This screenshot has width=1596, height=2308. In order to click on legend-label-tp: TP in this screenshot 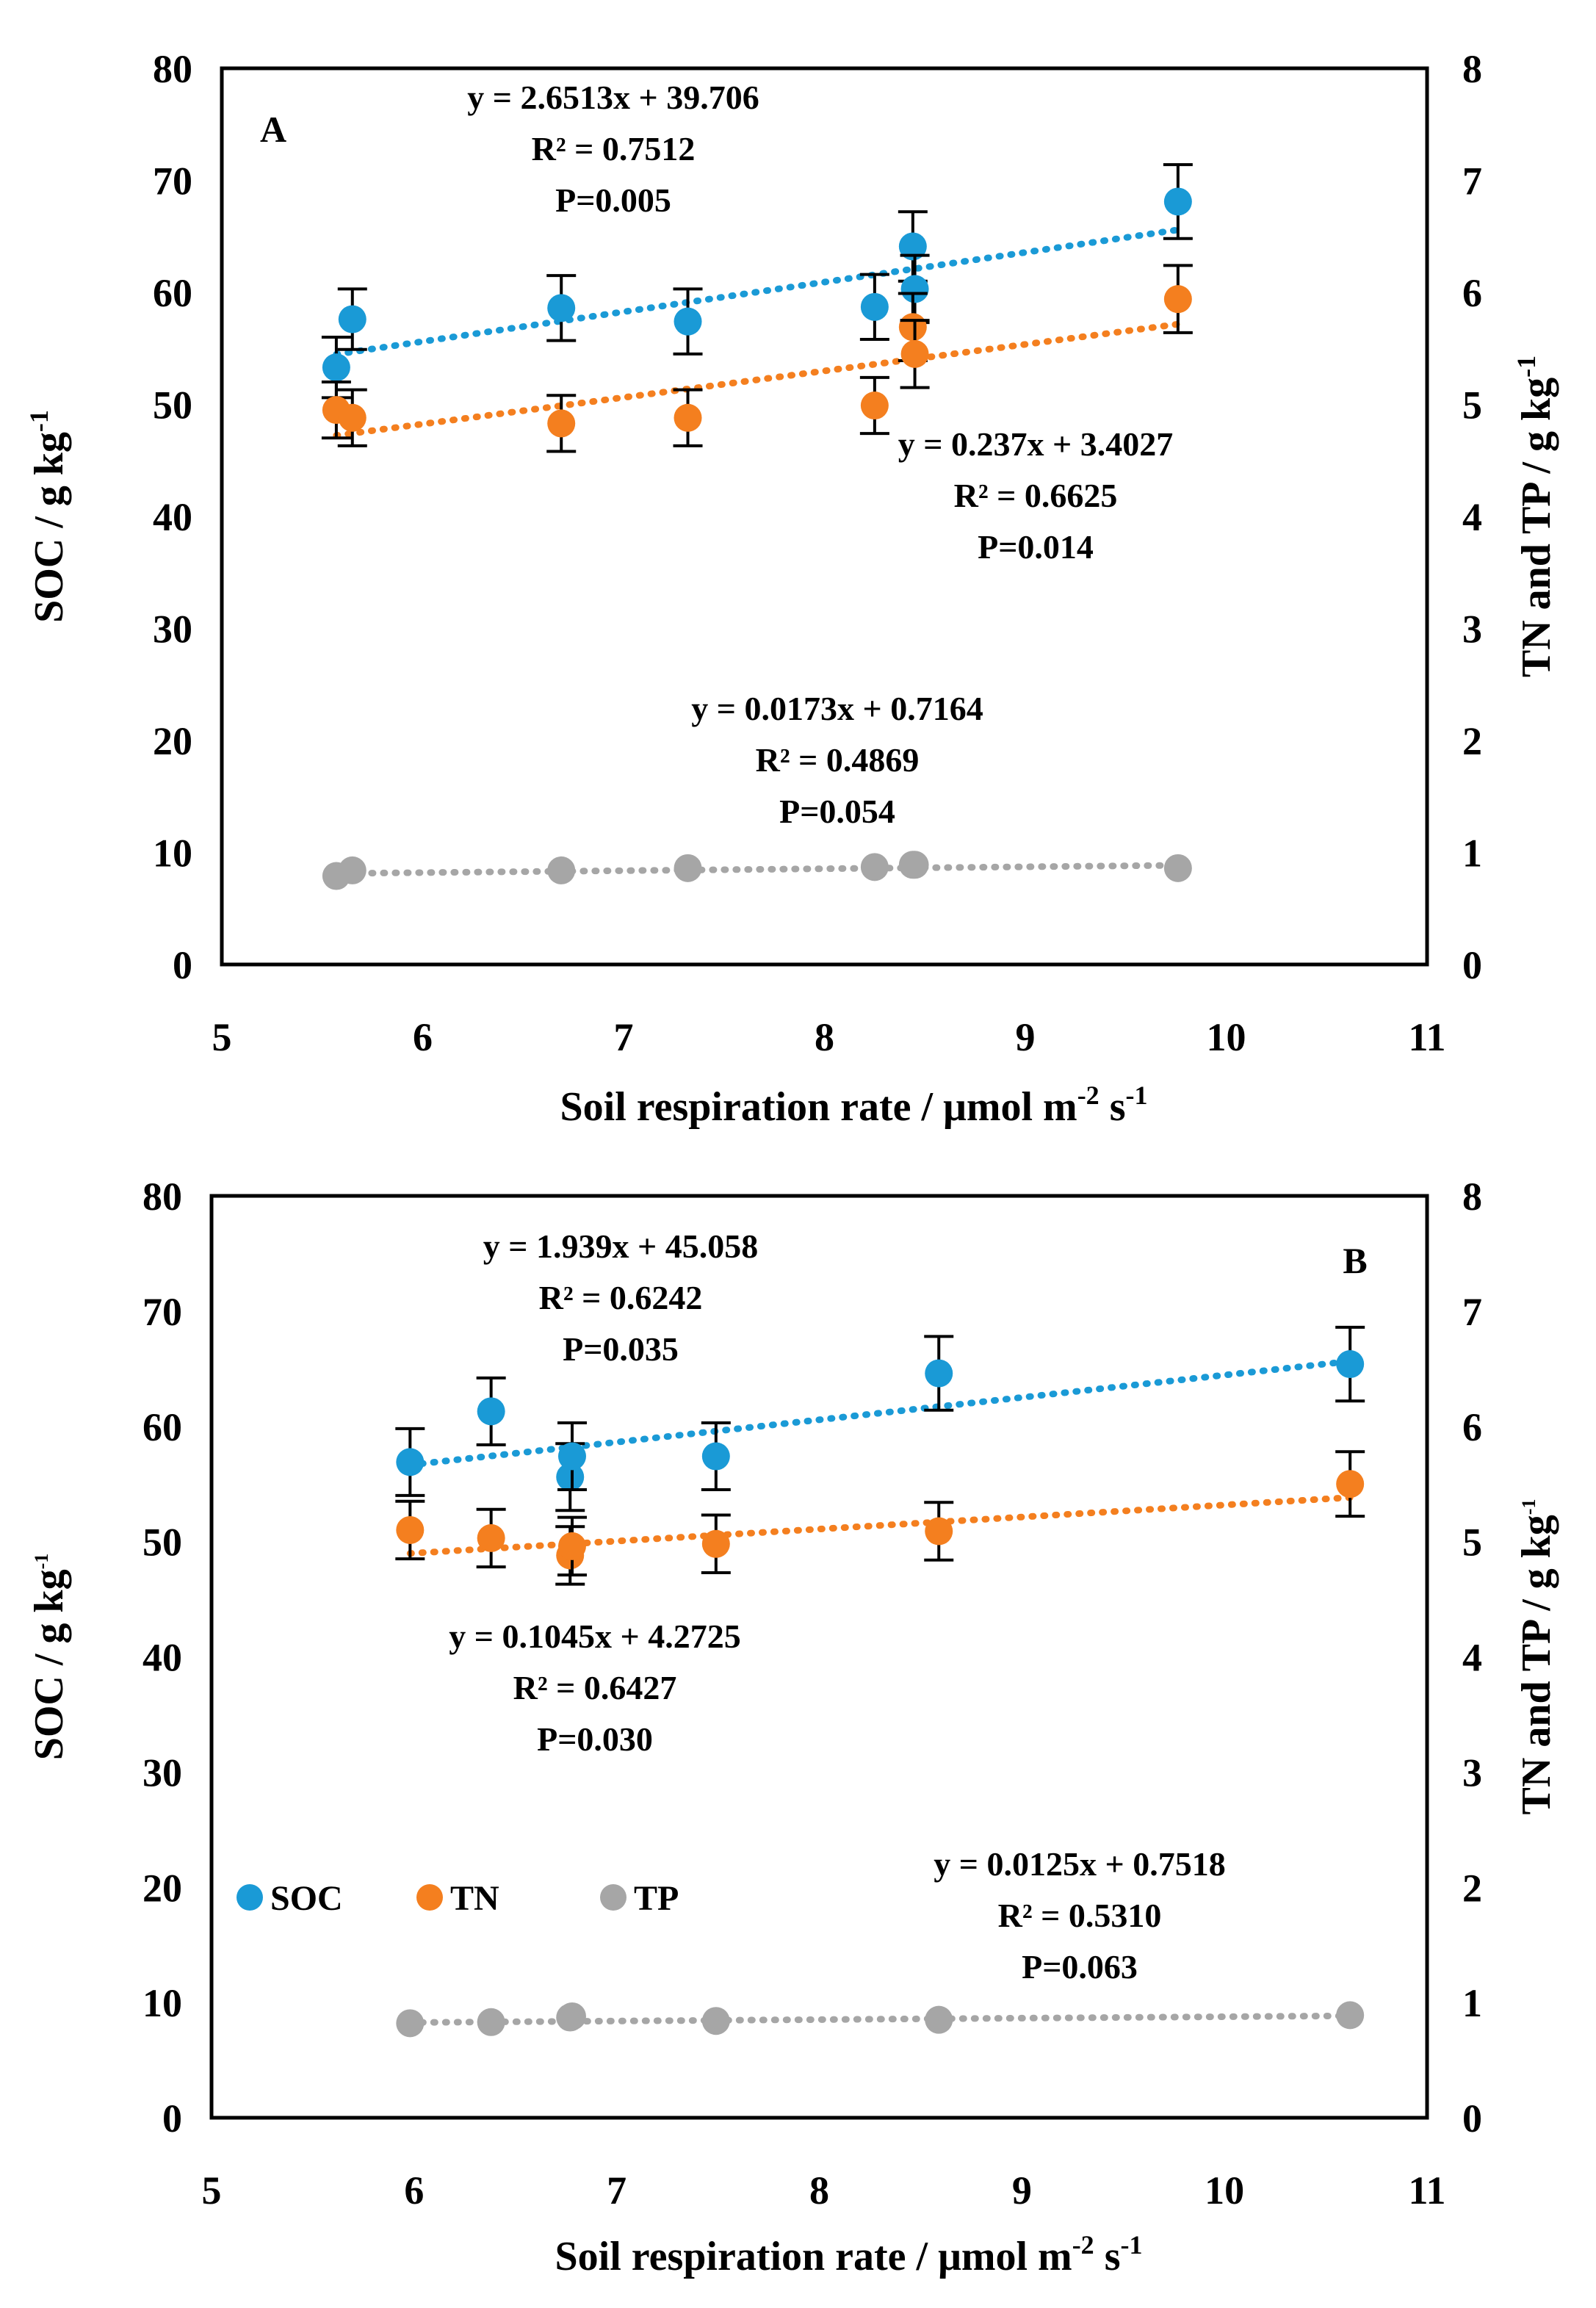, I will do `click(656, 1899)`.